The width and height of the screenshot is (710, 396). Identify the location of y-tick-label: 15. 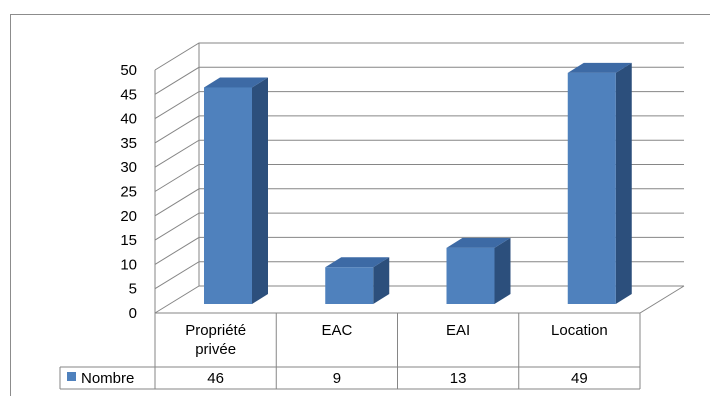
(128, 240).